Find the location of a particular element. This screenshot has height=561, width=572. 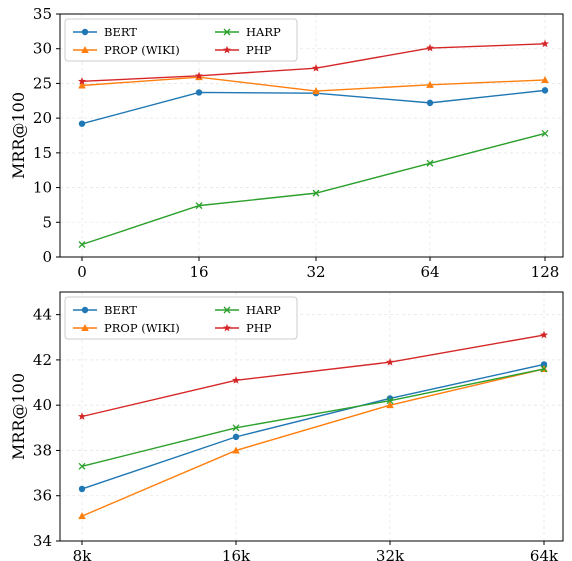

y-tick-label: 20 is located at coordinates (42, 118).